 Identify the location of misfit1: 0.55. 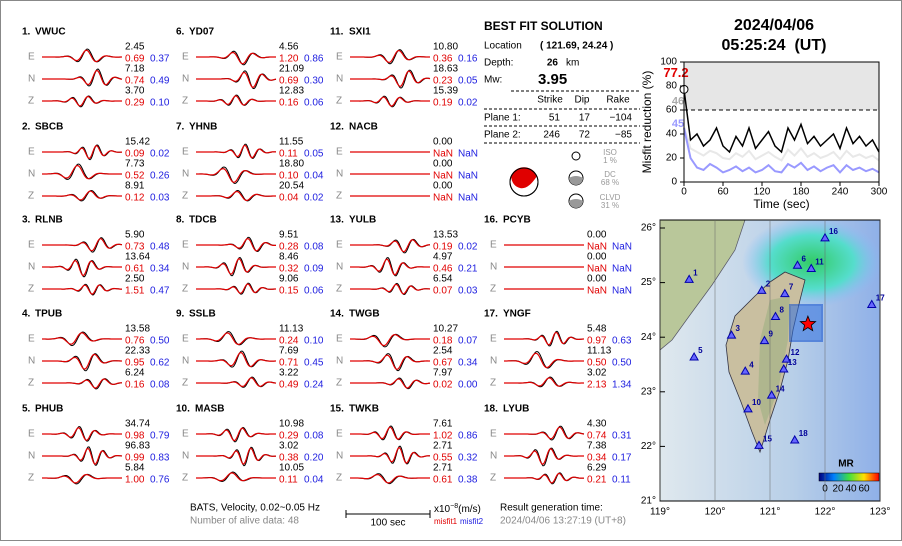
(443, 458).